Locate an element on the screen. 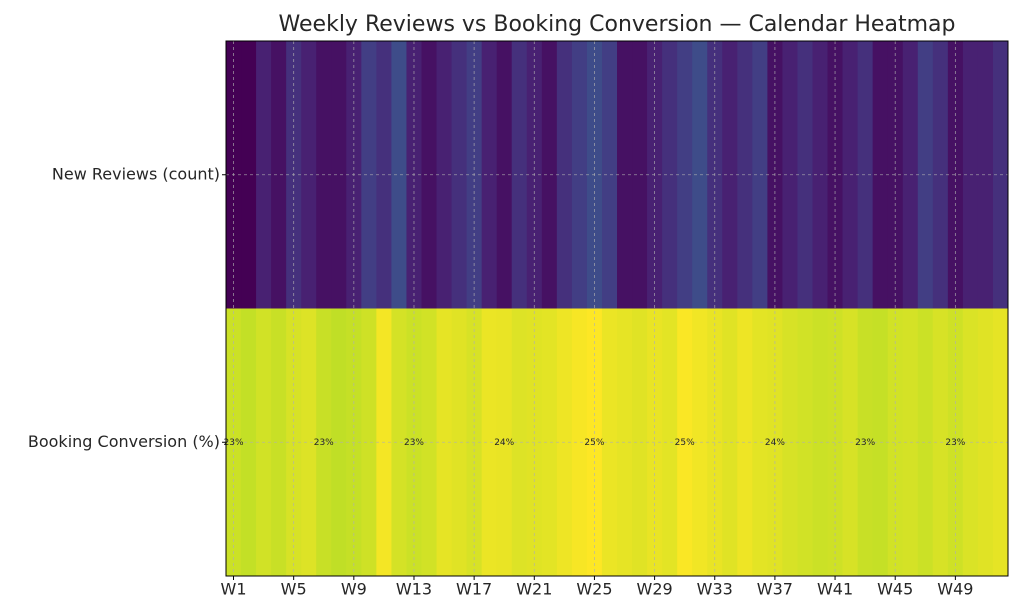  y-tick-label: Booking Conversion (%) is located at coordinates (124, 441).